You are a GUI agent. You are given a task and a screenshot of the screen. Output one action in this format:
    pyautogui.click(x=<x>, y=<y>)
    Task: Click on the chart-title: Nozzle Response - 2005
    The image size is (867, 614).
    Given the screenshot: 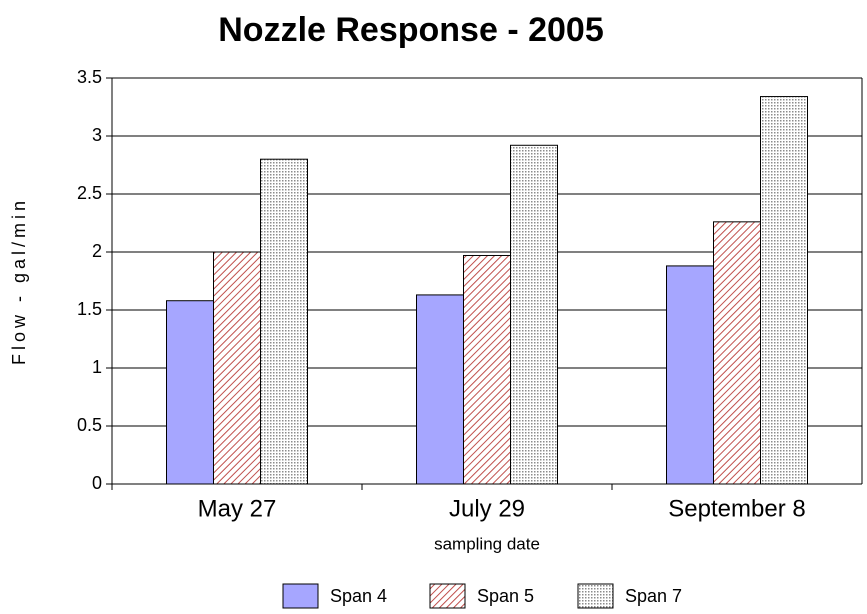 What is the action you would take?
    pyautogui.click(x=410, y=30)
    